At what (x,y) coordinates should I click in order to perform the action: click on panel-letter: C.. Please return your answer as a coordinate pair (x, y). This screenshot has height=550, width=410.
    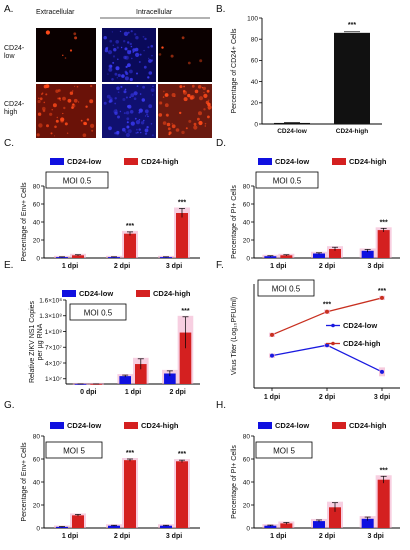
    Looking at the image, I should click on (9, 143).